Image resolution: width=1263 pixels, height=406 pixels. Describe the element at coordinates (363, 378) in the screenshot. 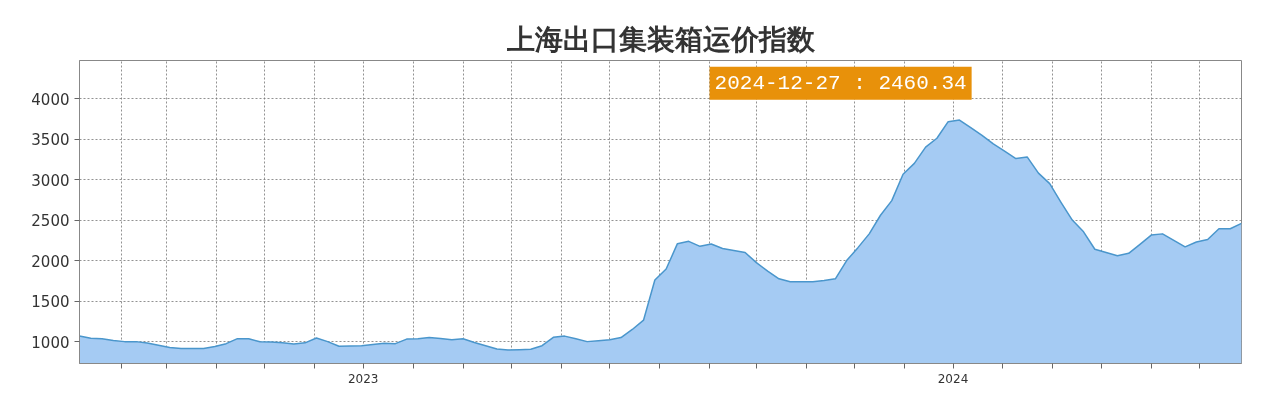

I see `x-tick-label: 2023` at that location.